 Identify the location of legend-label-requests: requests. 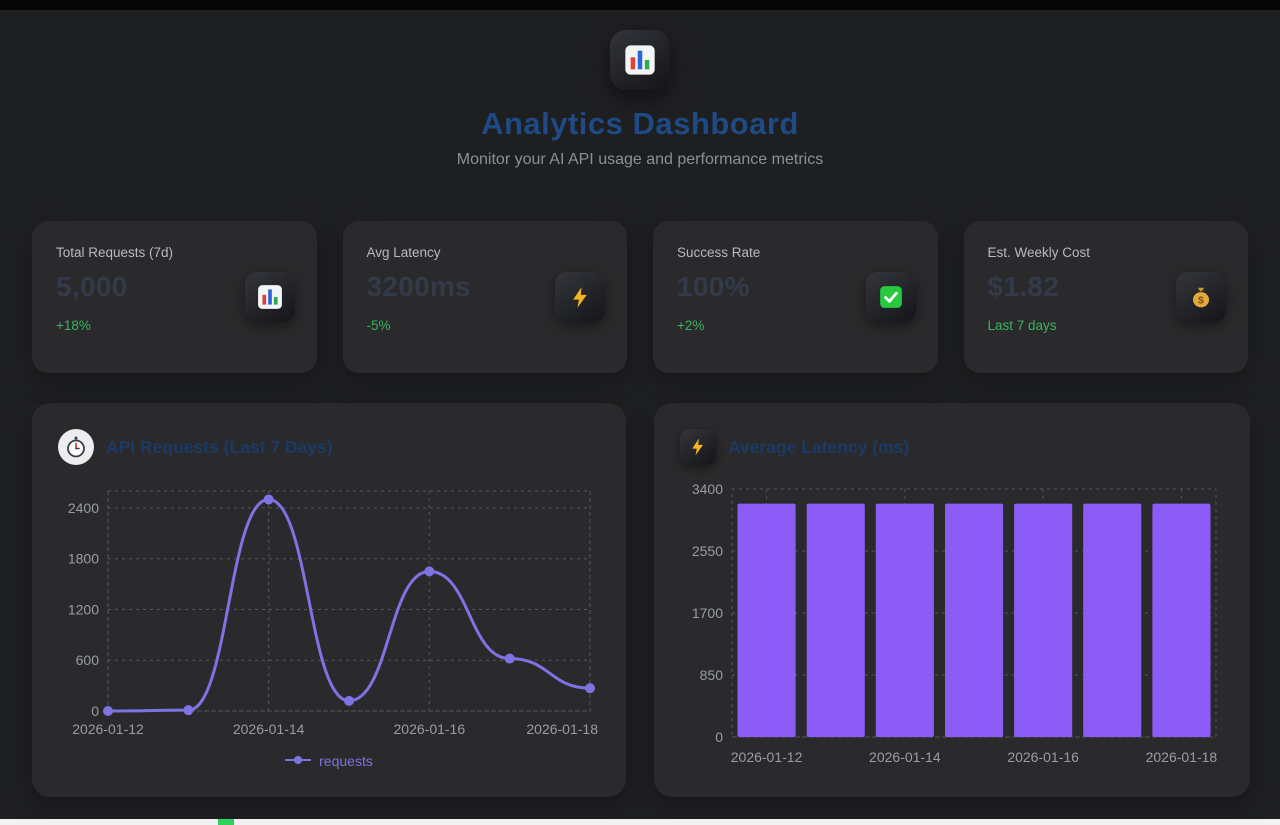
(346, 761).